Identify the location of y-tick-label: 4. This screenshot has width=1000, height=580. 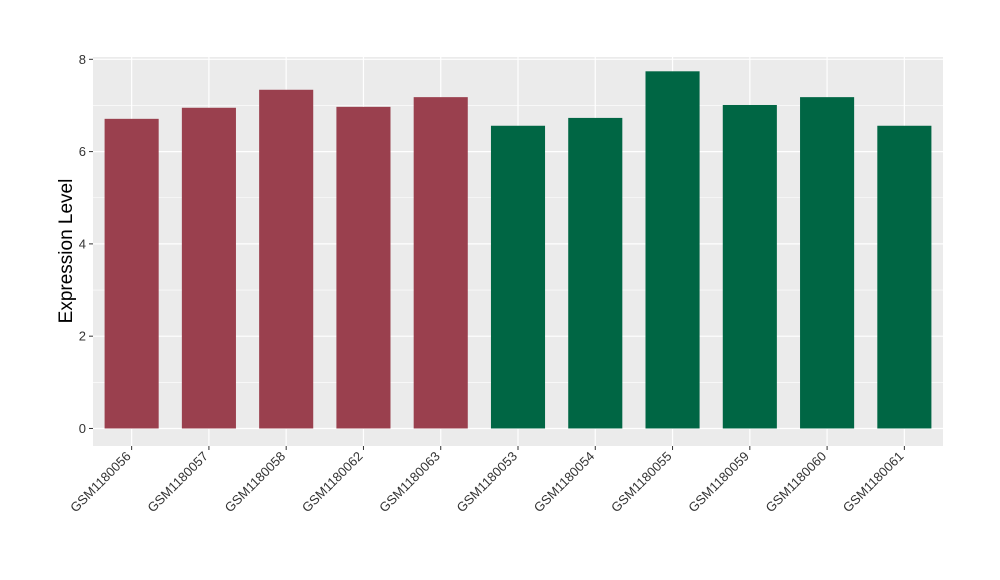
(82, 243).